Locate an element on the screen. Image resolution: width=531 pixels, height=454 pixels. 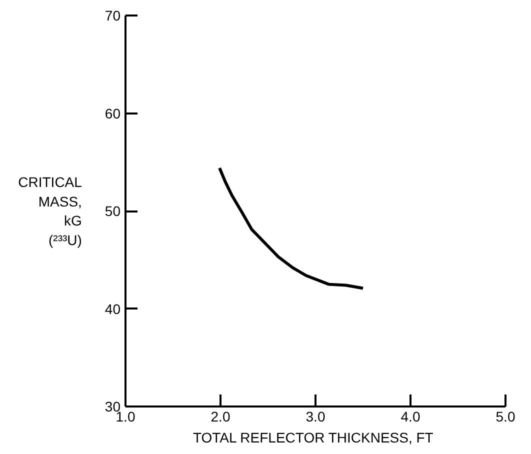
y-axis-title: CRITICAL MASS, kG (²³³U) is located at coordinates (50, 211).